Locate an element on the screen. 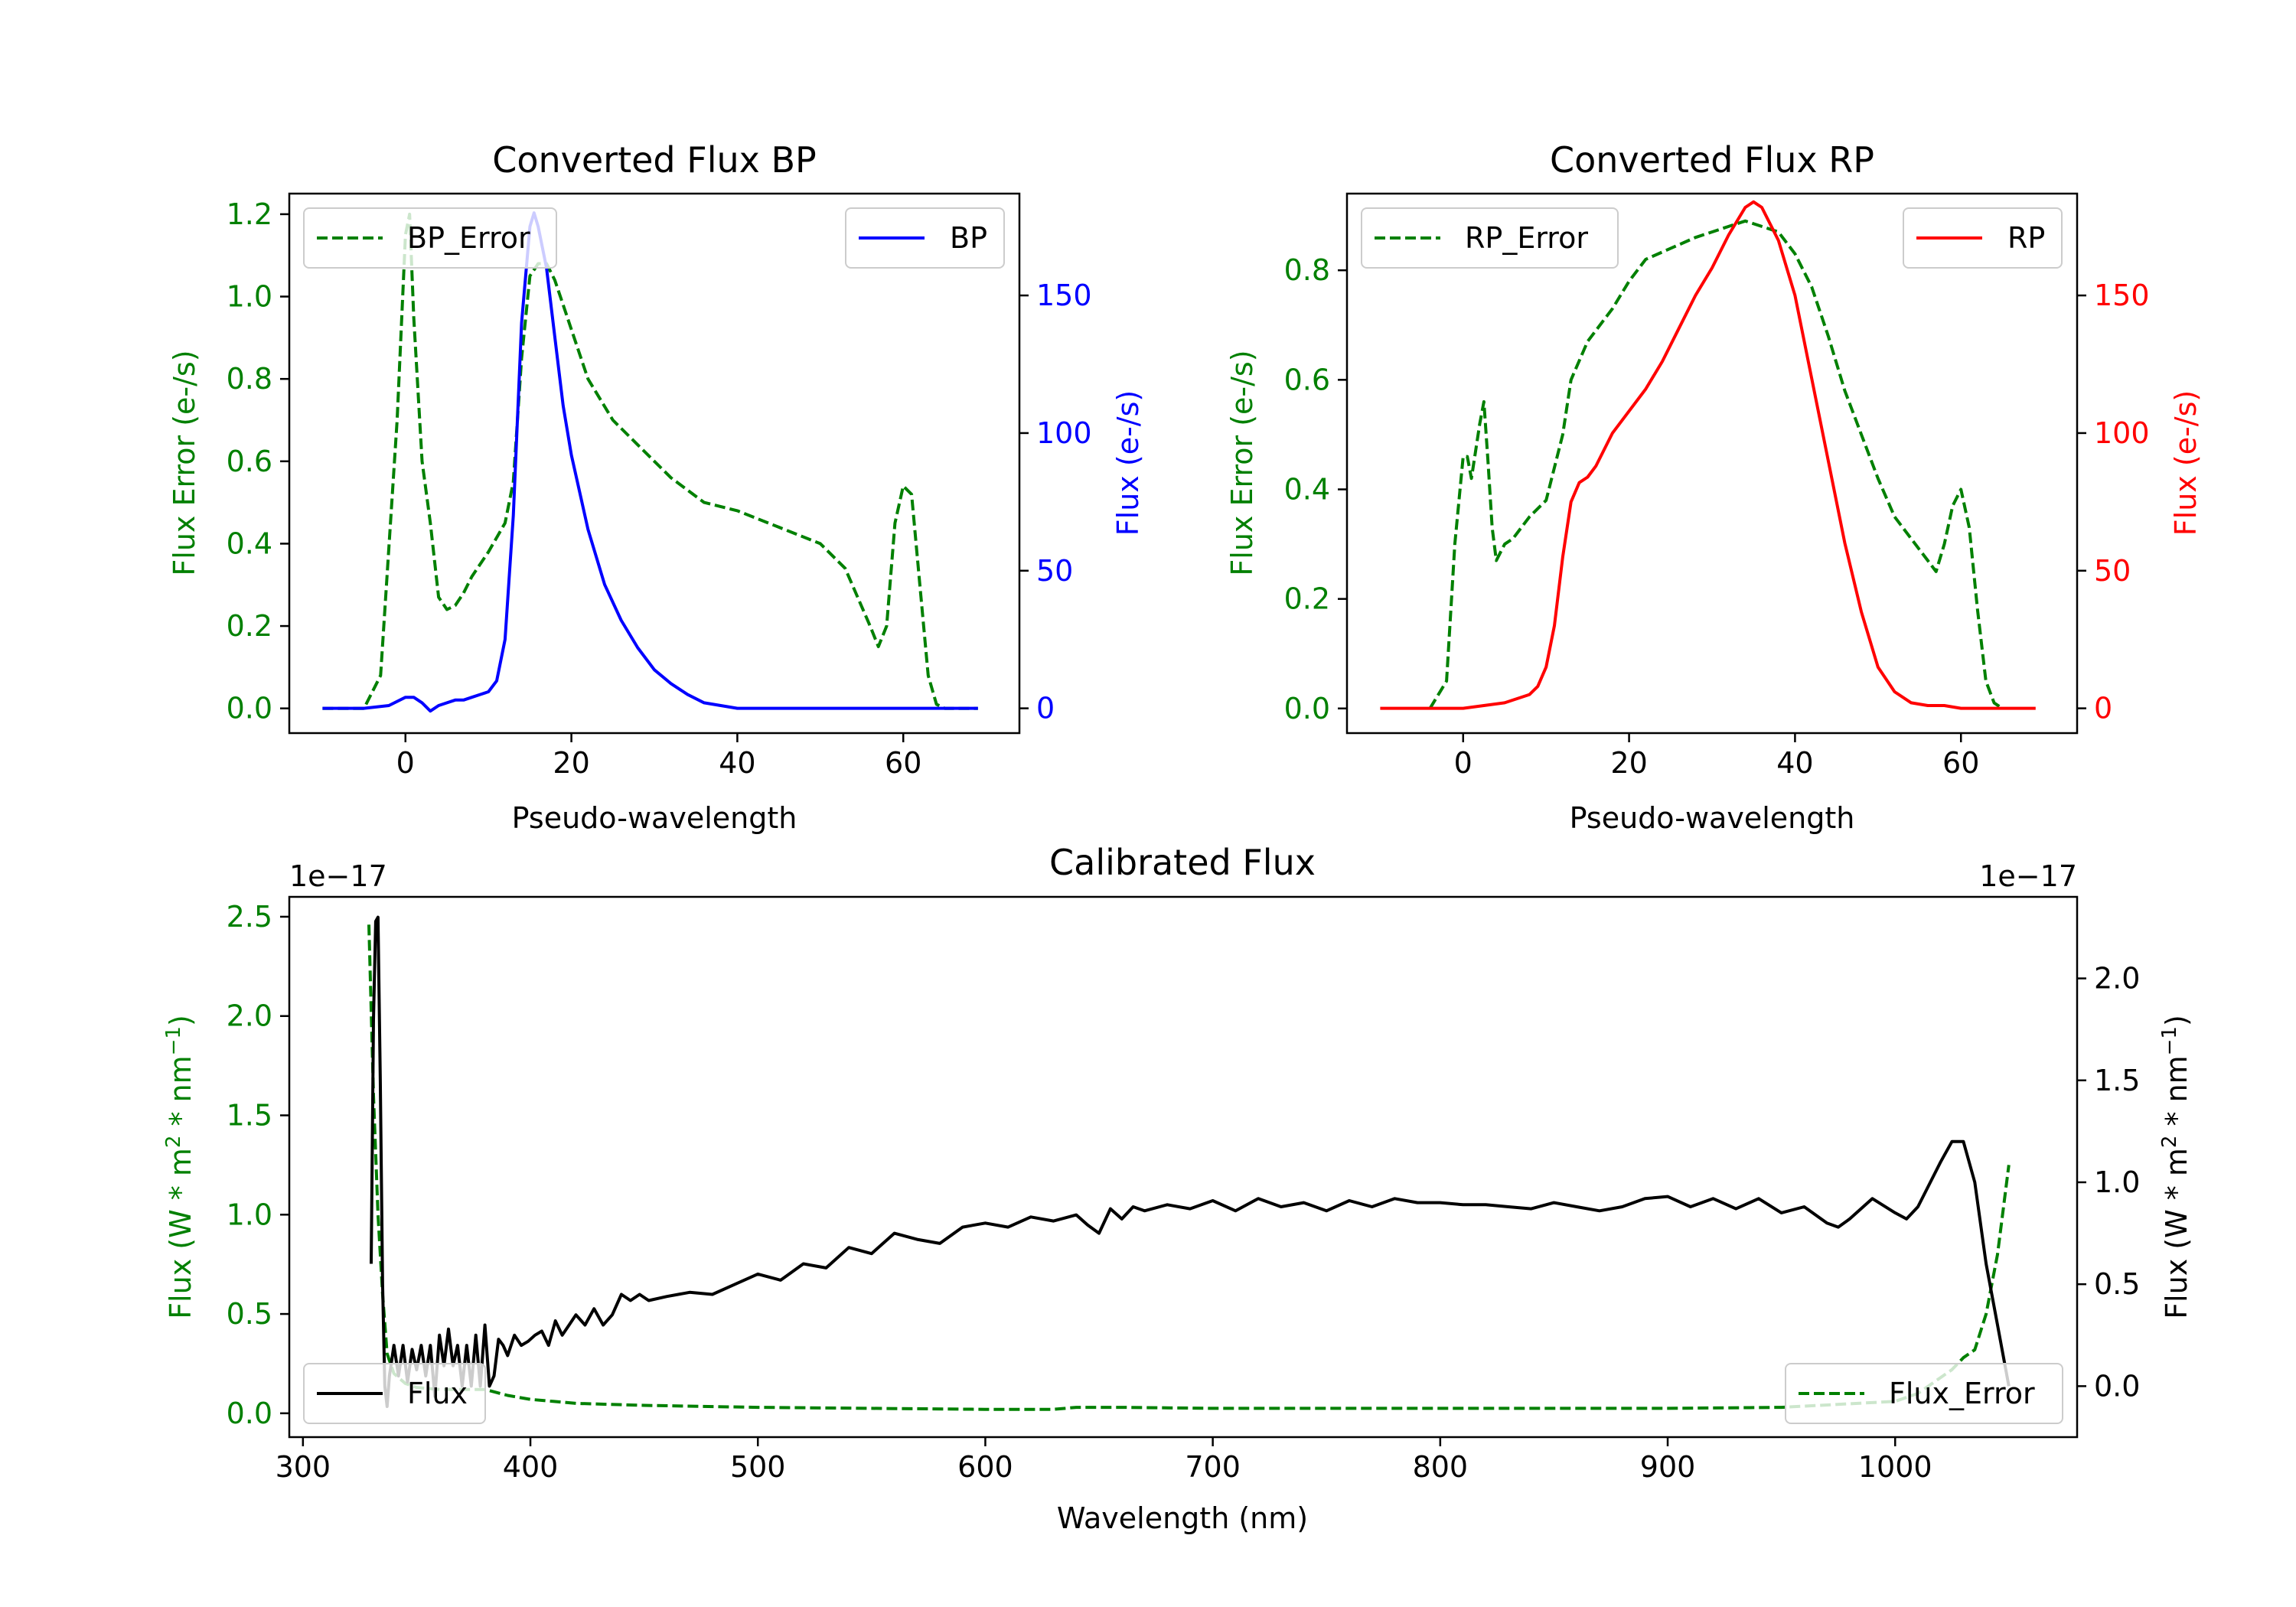 The height and width of the screenshot is (1607, 2296). panel-bp-left-ticks: 0.0 0.2 0.4 0.6 0.8 1.0 1.2 is located at coordinates (258, 461).